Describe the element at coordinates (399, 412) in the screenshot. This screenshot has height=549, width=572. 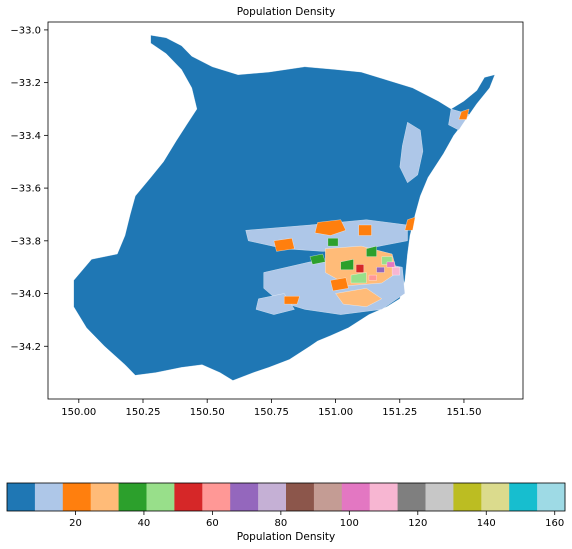
I see `x-tick-label: 151.25` at that location.